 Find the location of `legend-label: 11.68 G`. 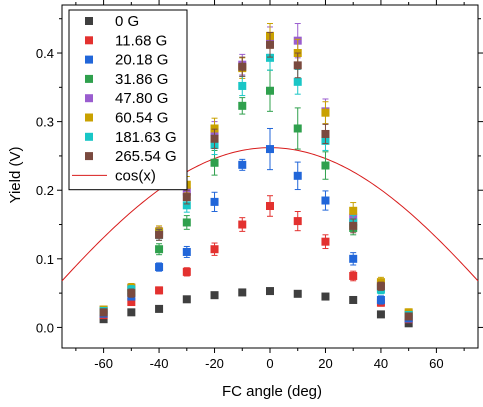

legend-label: 11.68 G is located at coordinates (141, 40).